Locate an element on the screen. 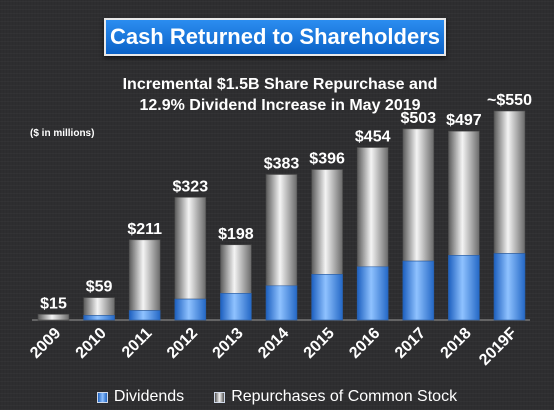 Image resolution: width=554 pixels, height=410 pixels. bar-repurchases-2010 is located at coordinates (99, 306).